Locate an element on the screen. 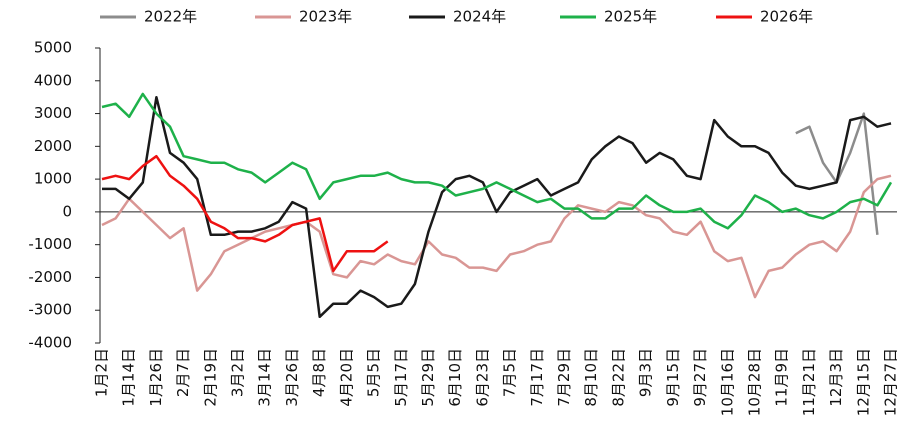 This screenshot has height=434, width=903. y-tick-label: -1000 is located at coordinates (50, 244).